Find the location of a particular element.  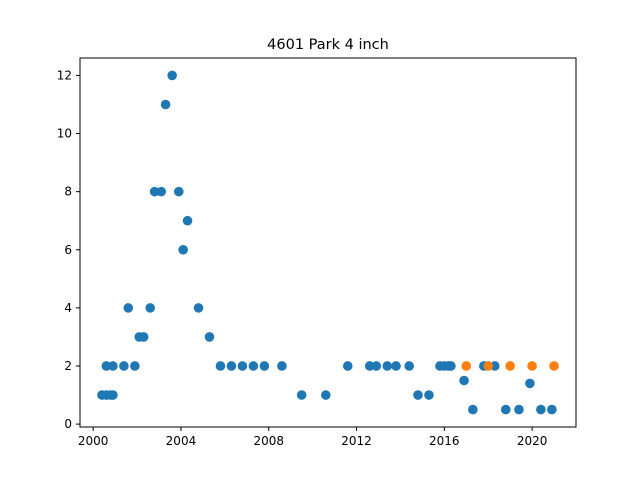

x-tick-label-2020: 2020 is located at coordinates (532, 441).